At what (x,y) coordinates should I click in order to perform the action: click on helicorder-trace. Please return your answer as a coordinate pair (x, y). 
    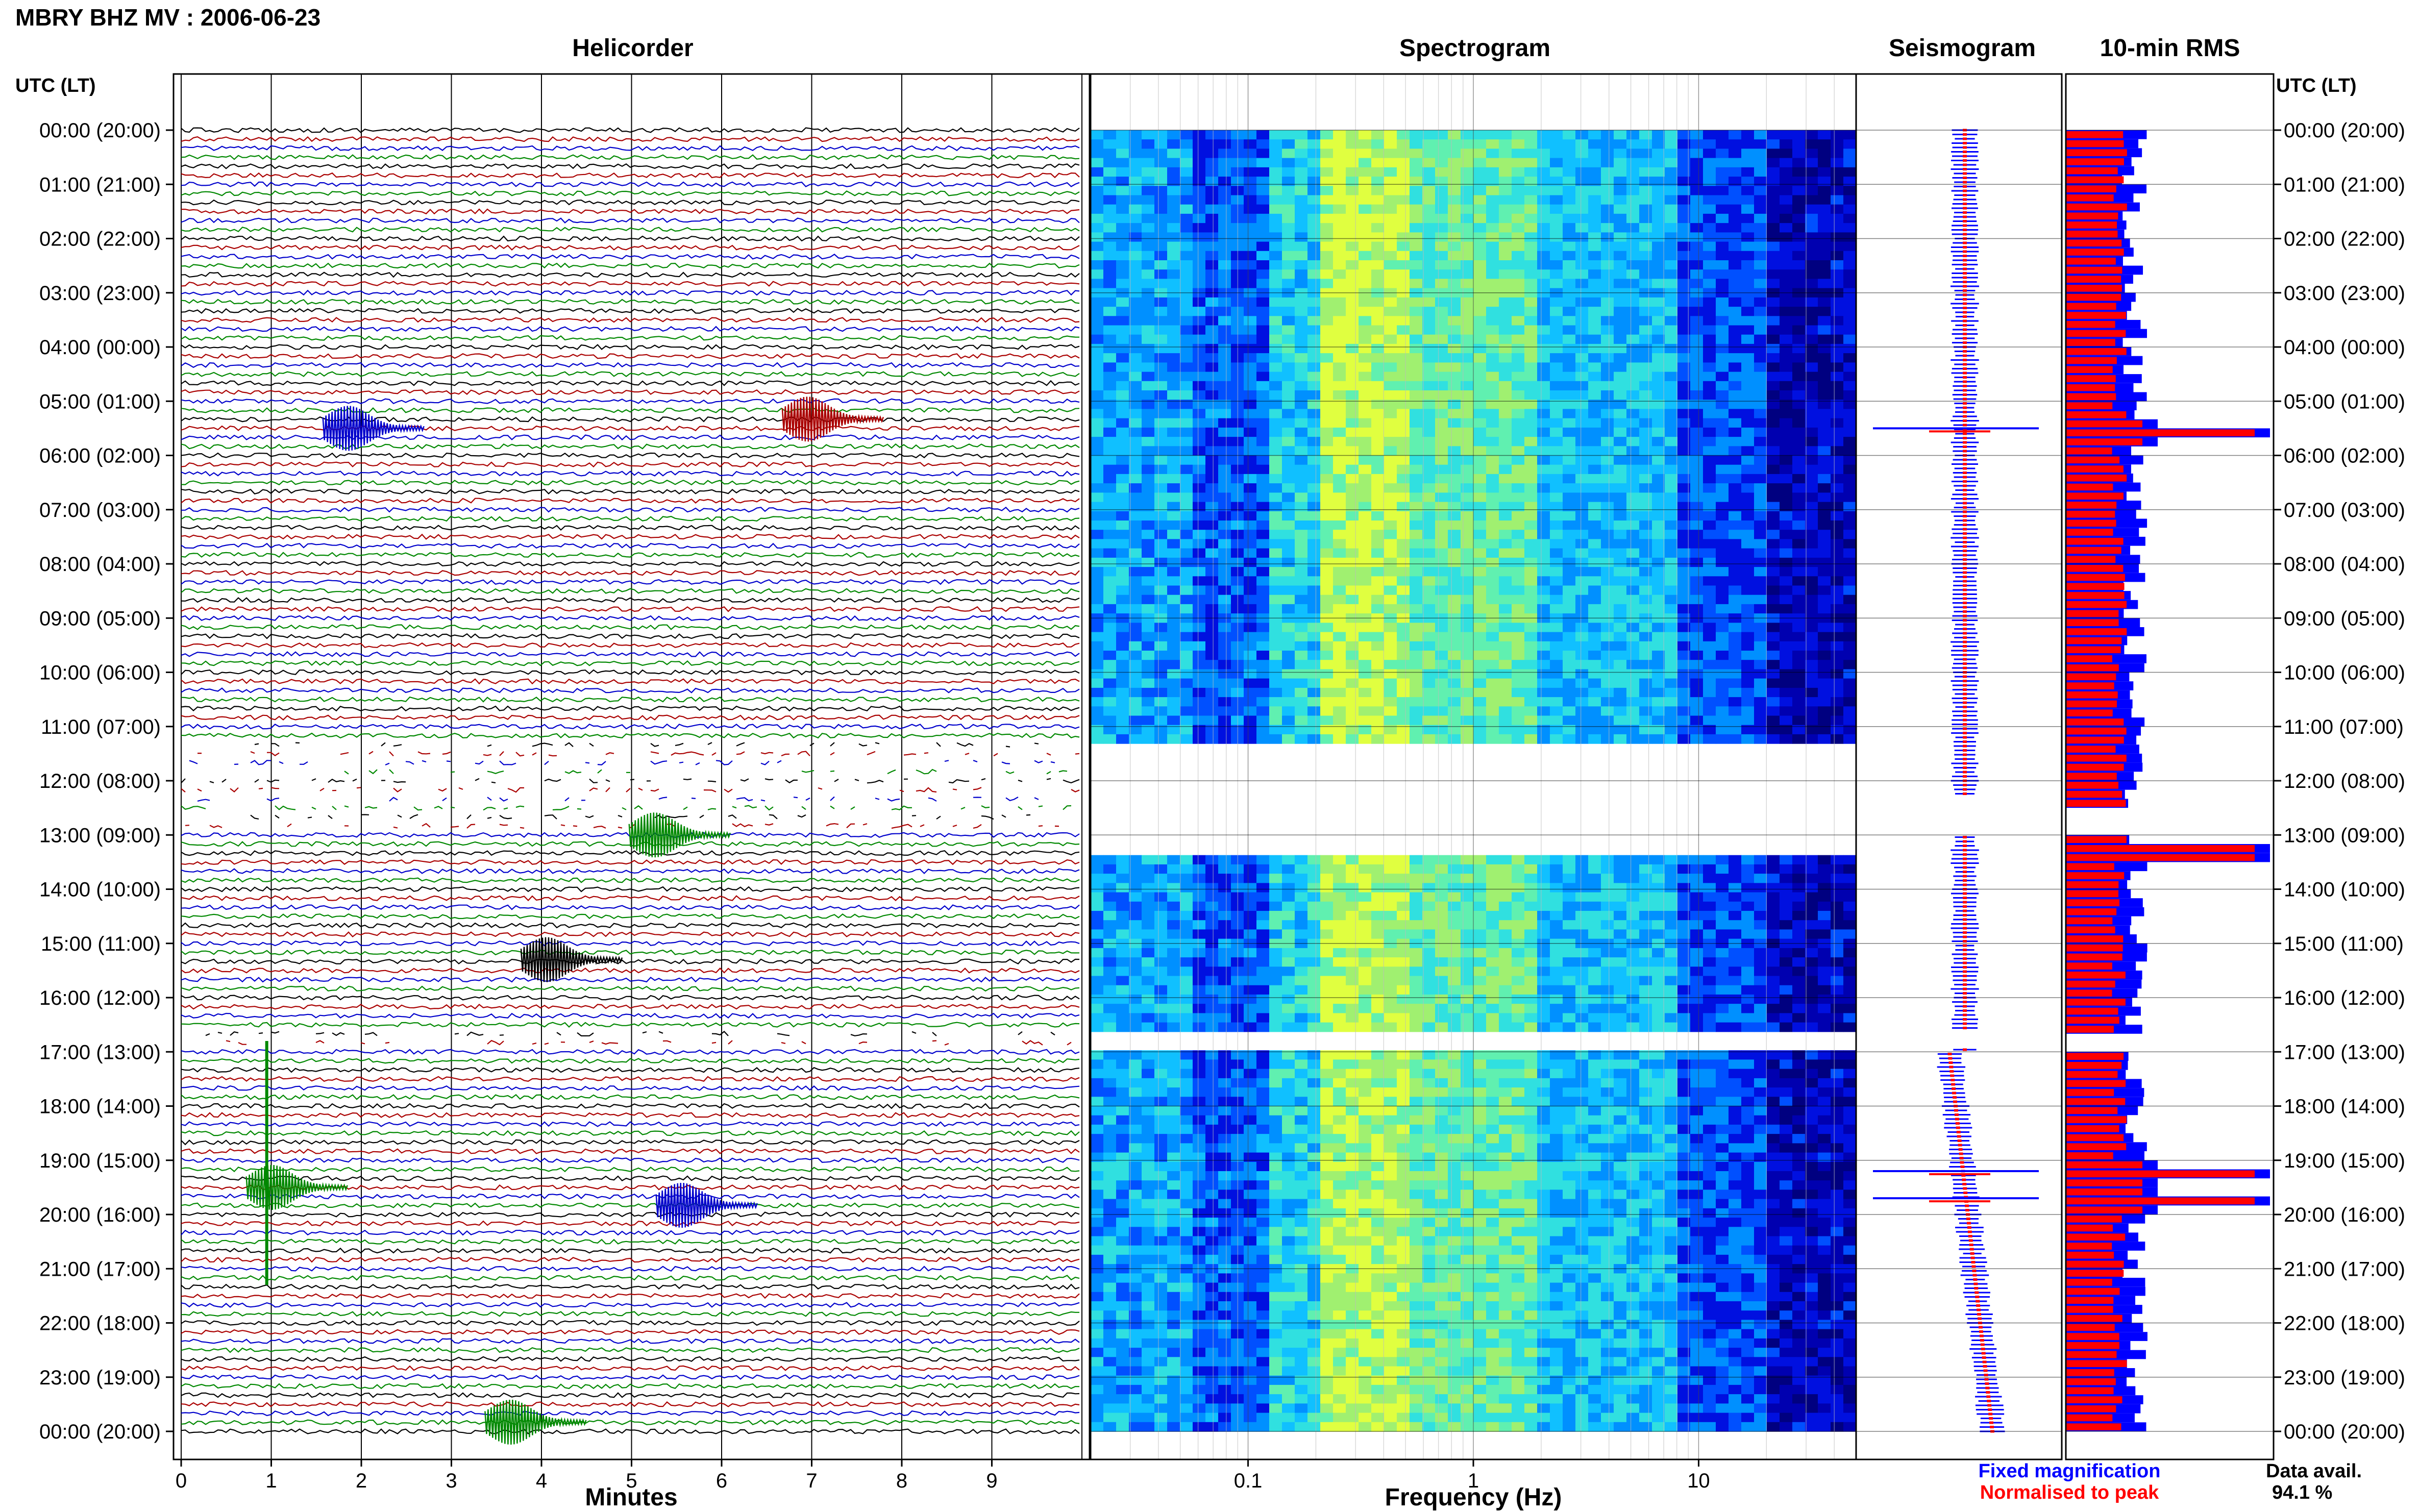
    Looking at the image, I should click on (630, 970).